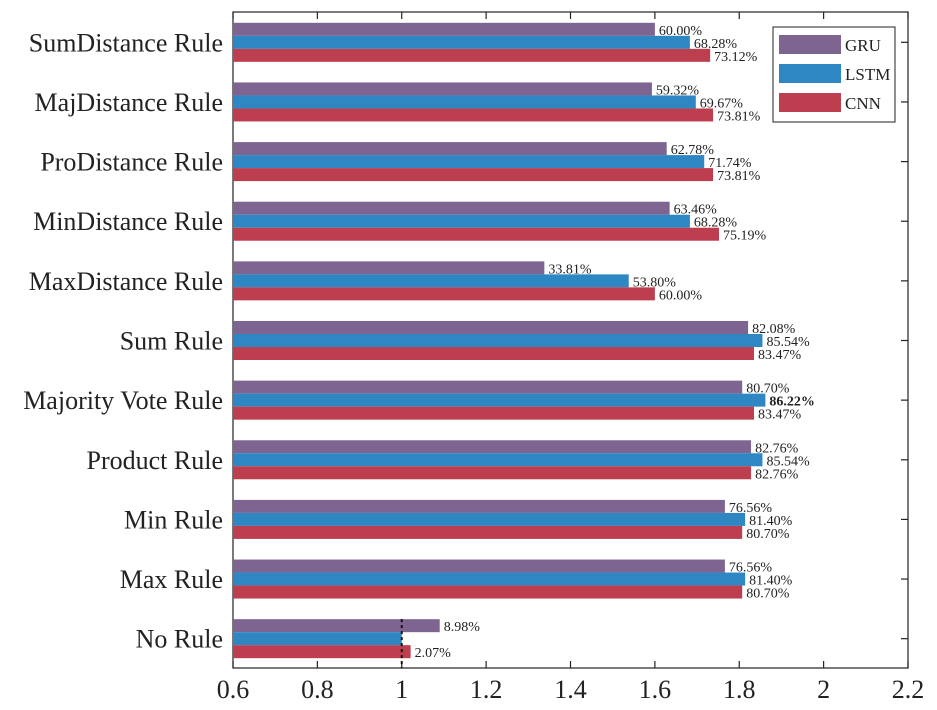 This screenshot has width=937, height=710. What do you see at coordinates (433, 653) in the screenshot?
I see `data-label-cnn: 2.07%` at bounding box center [433, 653].